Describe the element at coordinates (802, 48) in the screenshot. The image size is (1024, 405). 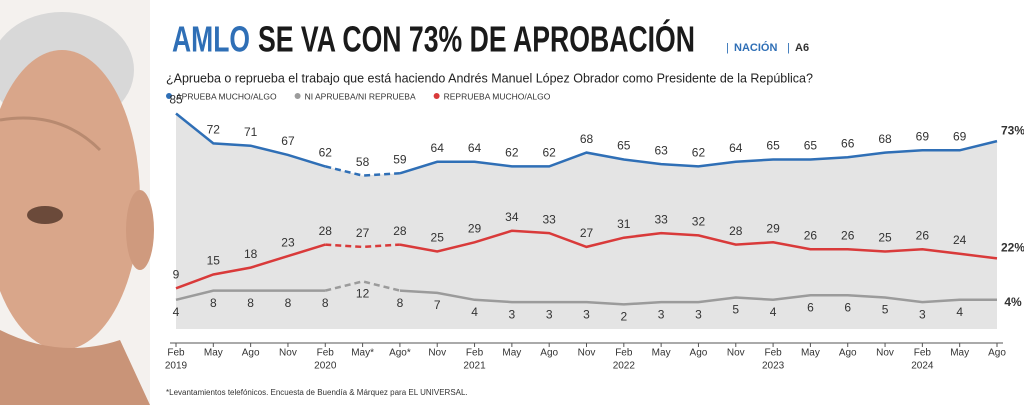
I see `page-number: A6` at that location.